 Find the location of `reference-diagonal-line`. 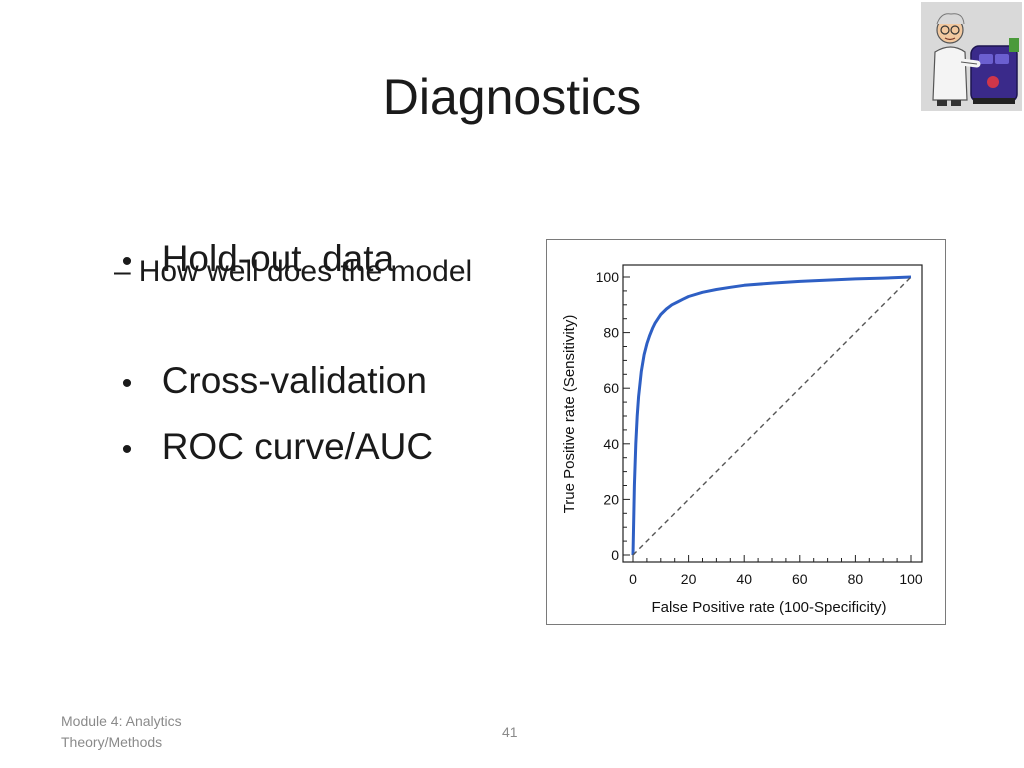

reference-diagonal-line is located at coordinates (772, 416).